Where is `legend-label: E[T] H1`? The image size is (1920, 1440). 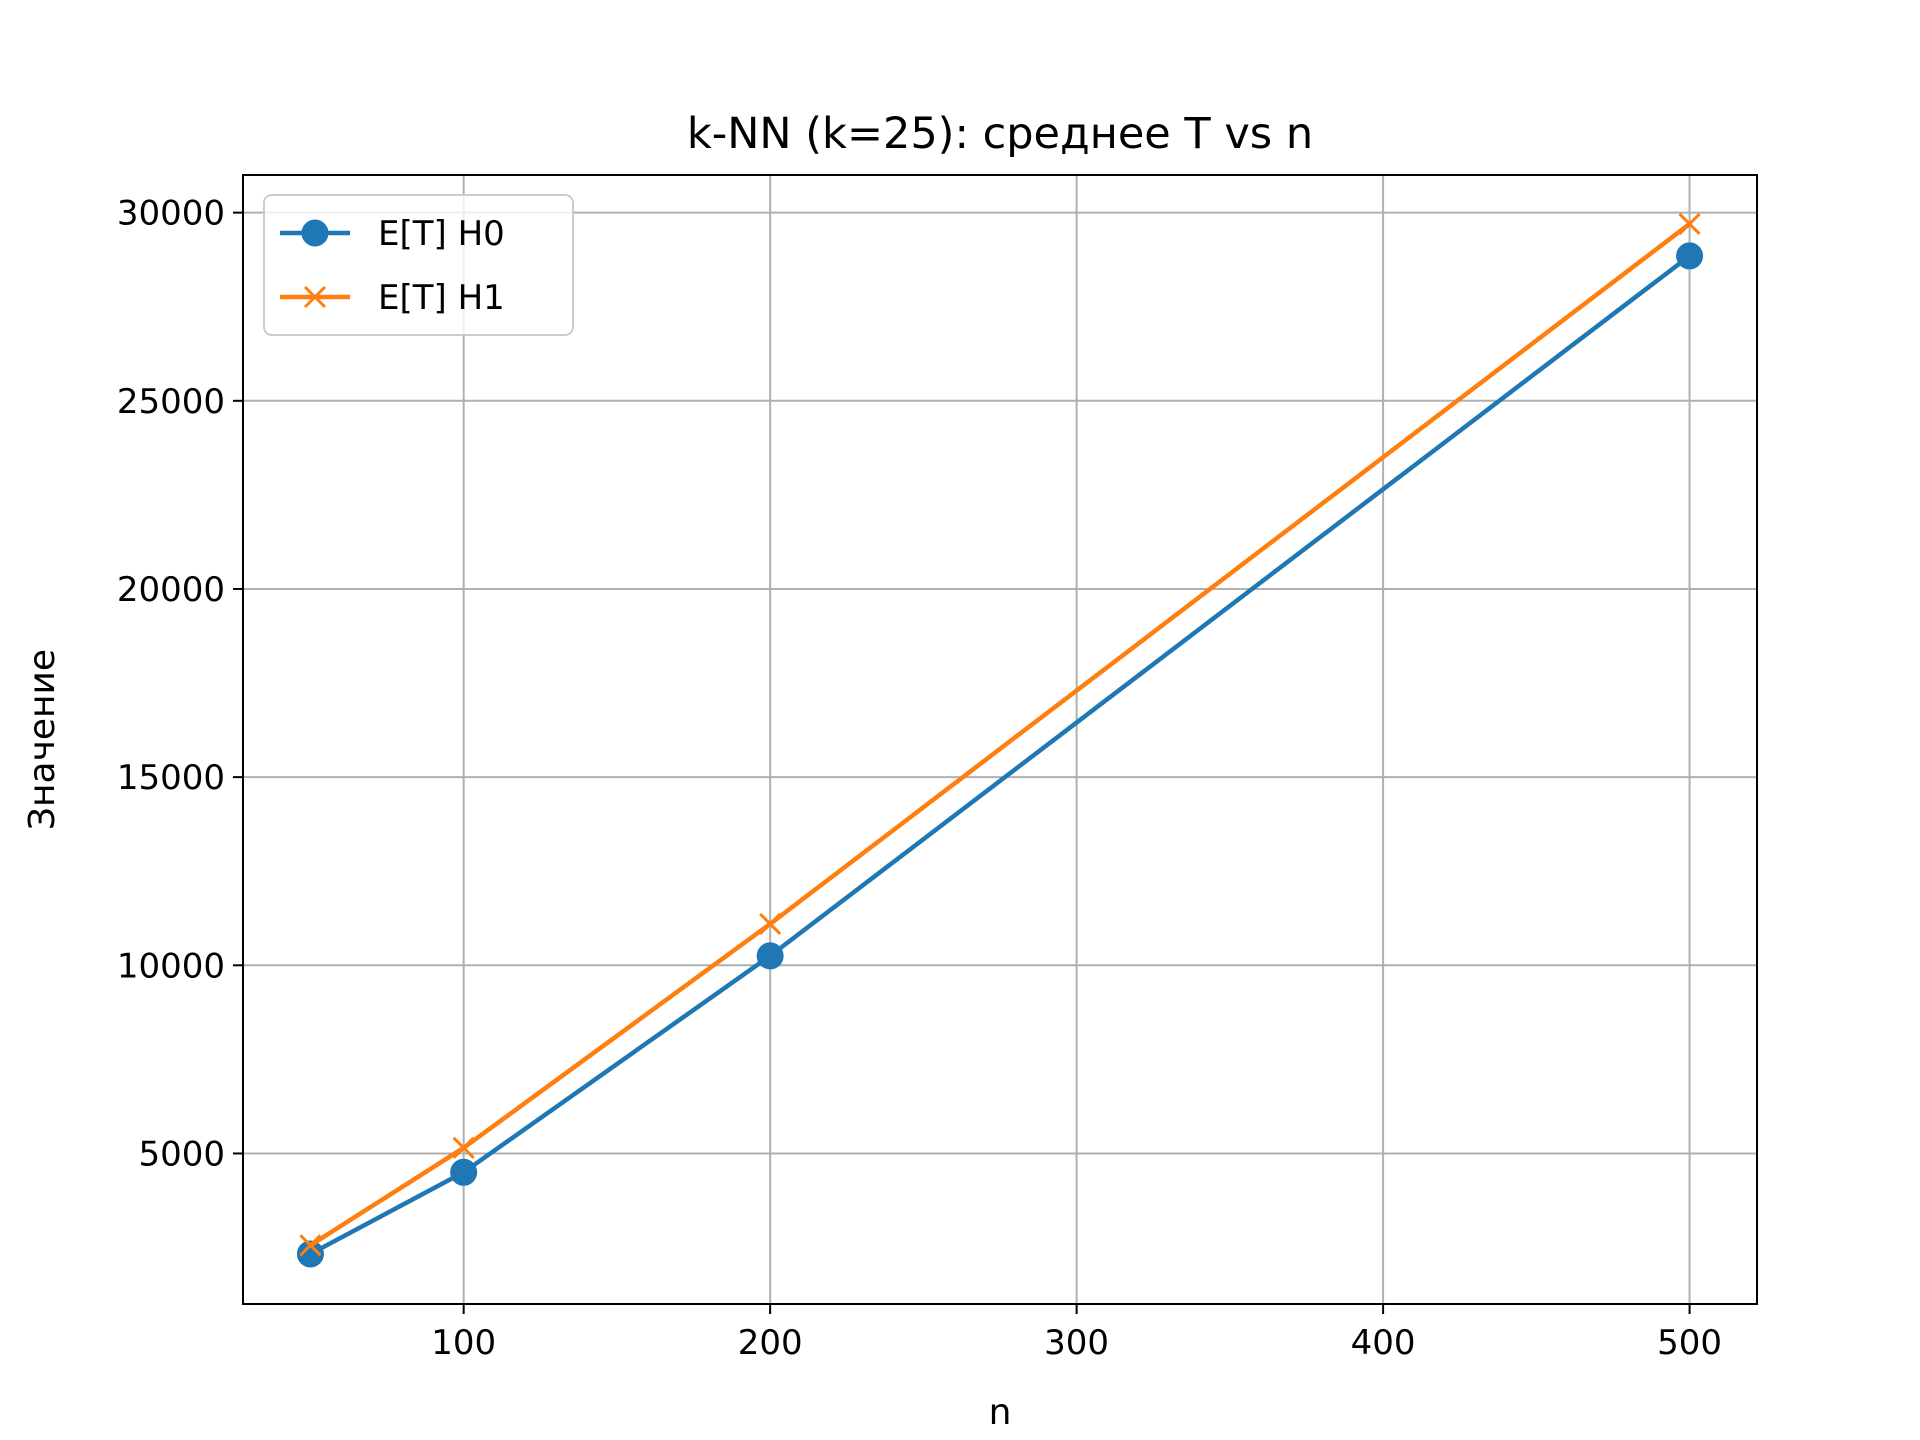 legend-label: E[T] H1 is located at coordinates (441, 298).